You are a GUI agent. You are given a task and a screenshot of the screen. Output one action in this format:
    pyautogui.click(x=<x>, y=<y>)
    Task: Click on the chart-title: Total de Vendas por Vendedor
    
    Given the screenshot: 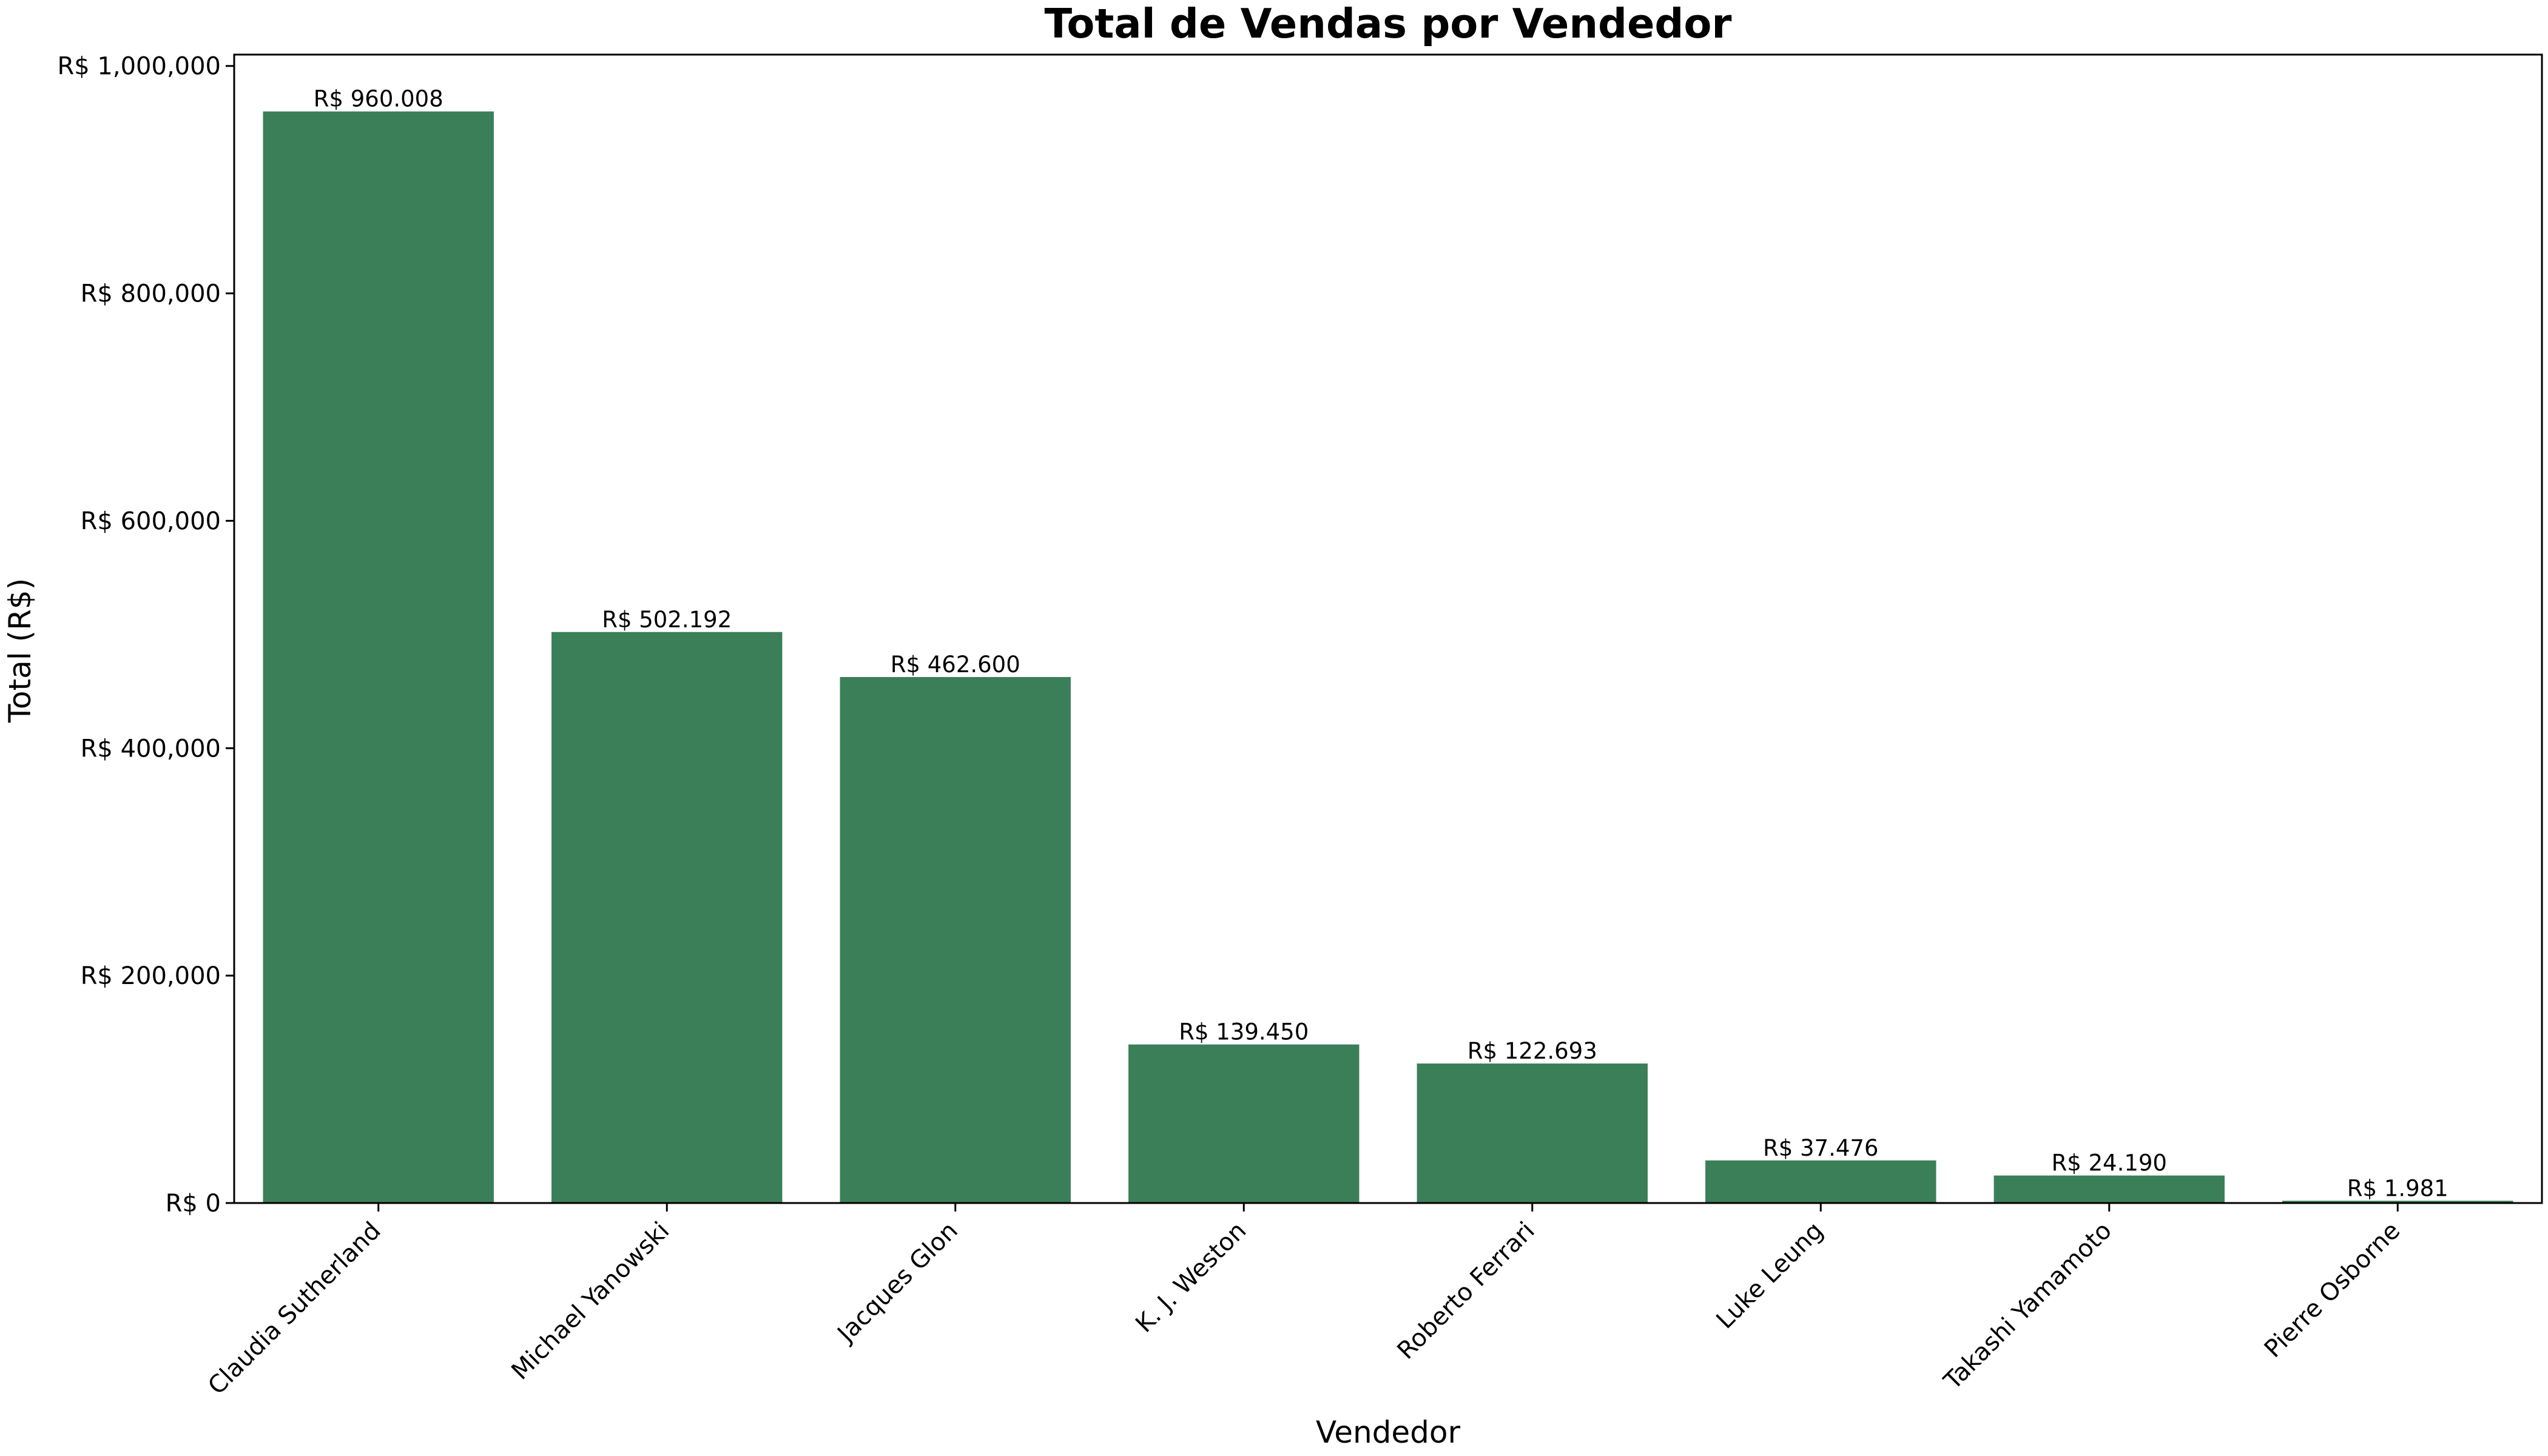 What is the action you would take?
    pyautogui.click(x=1388, y=23)
    